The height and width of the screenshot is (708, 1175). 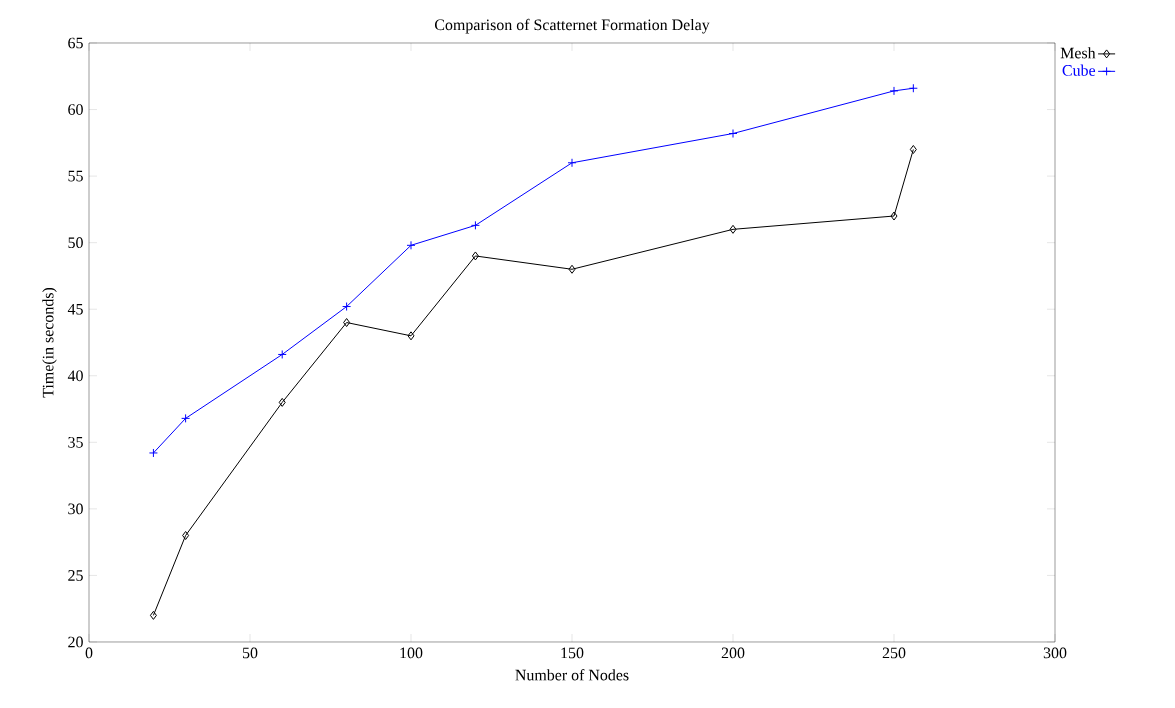 What do you see at coordinates (75, 442) in the screenshot?
I see `y-tick-label: 35` at bounding box center [75, 442].